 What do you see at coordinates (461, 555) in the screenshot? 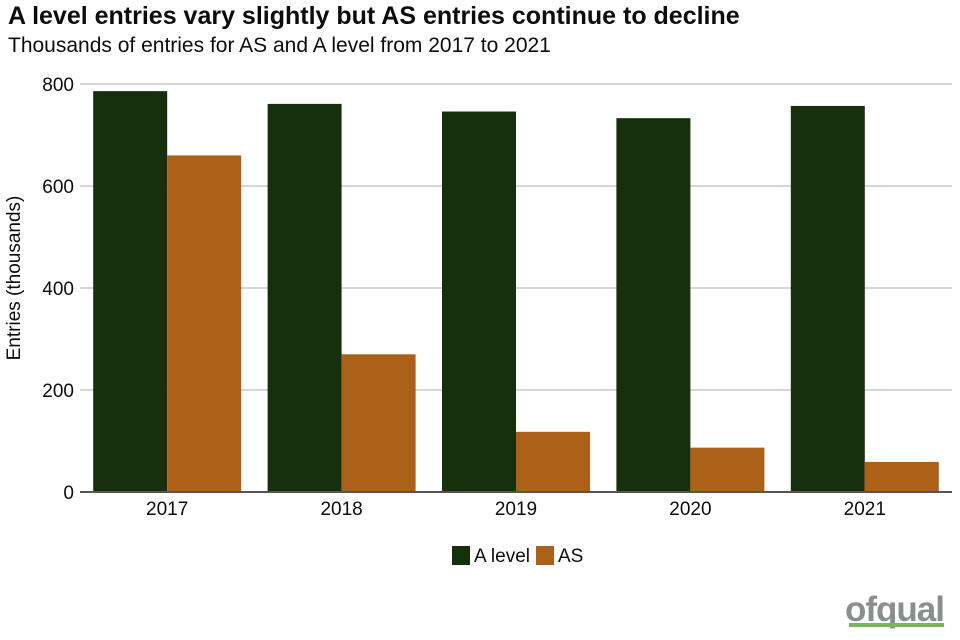
I see `legend-swatch-a-level` at bounding box center [461, 555].